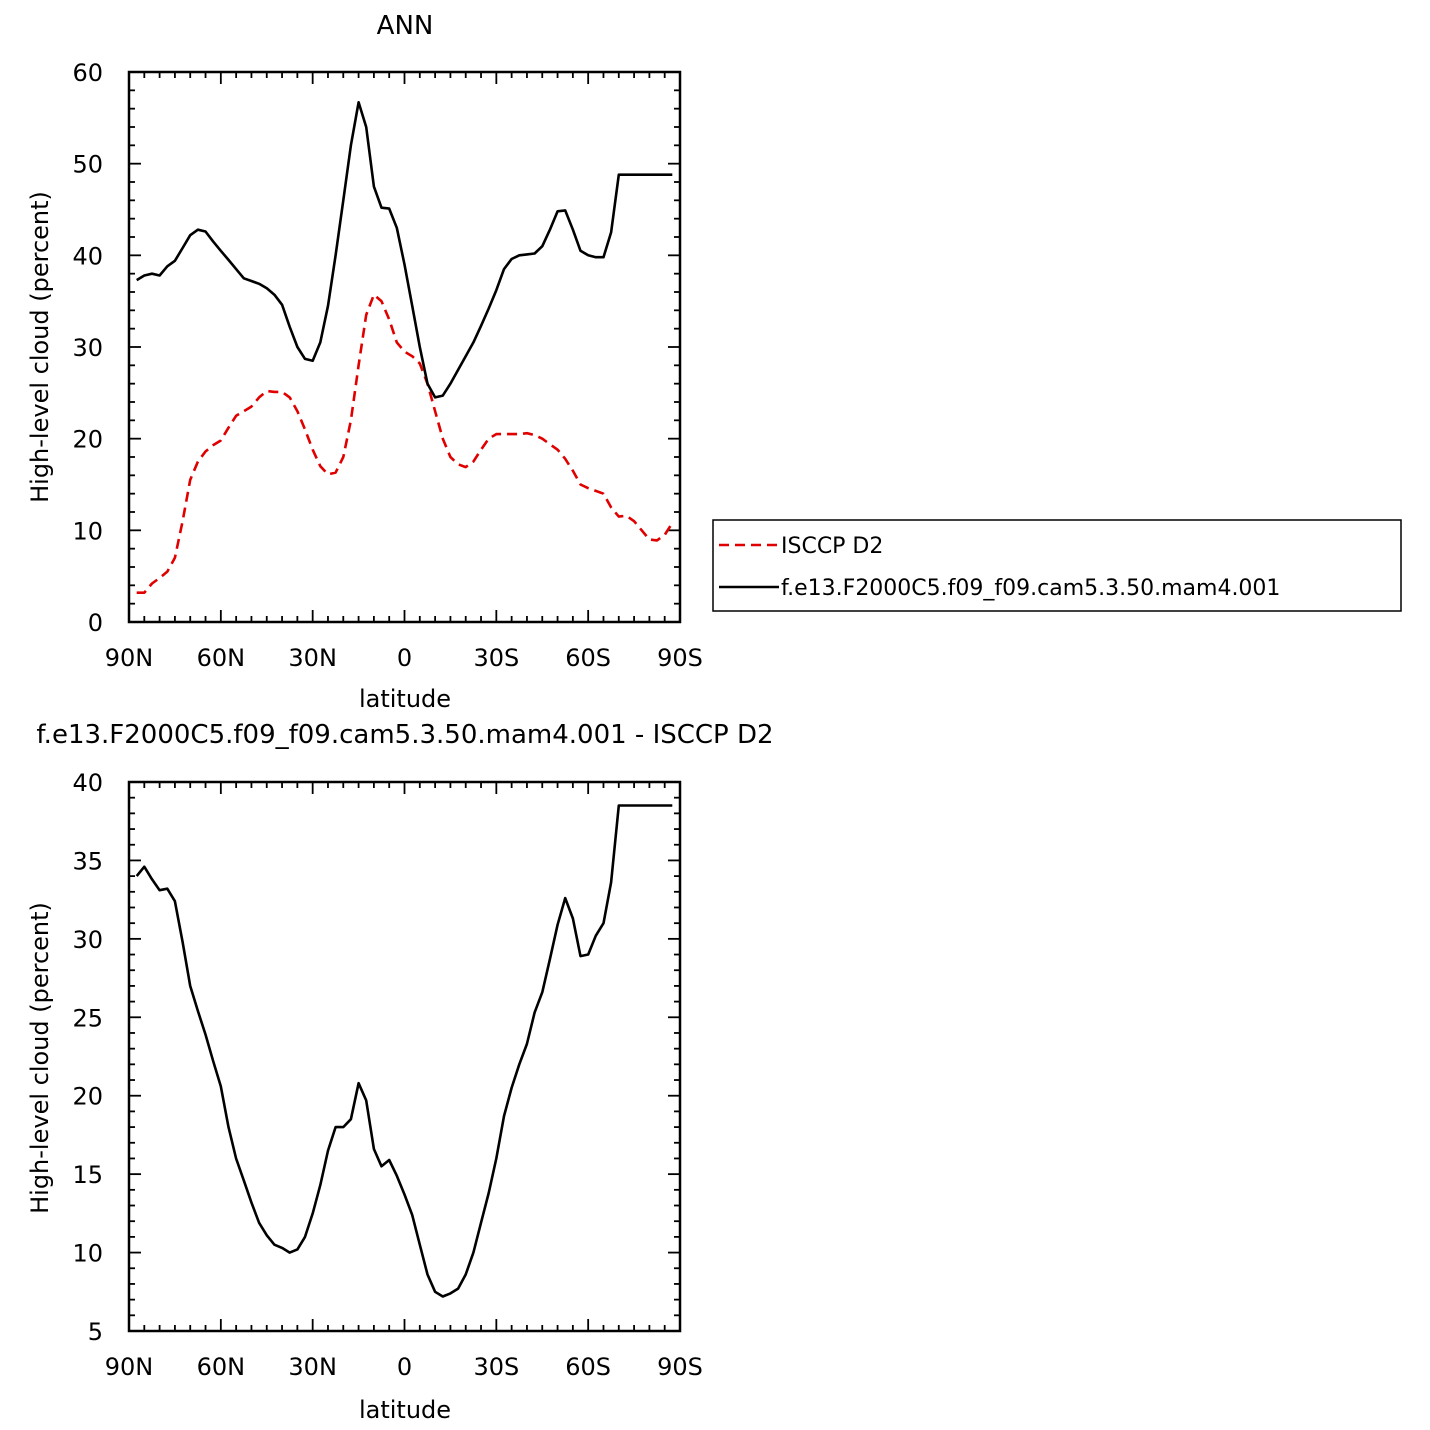  I want to click on legend-label-isccp: ISCCP D2, so click(832, 546).